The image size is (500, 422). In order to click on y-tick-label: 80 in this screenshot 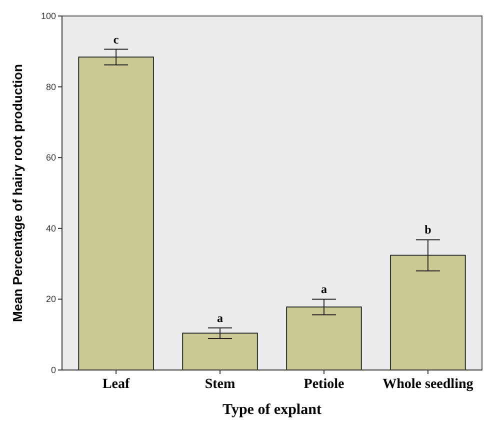, I will do `click(51, 87)`.